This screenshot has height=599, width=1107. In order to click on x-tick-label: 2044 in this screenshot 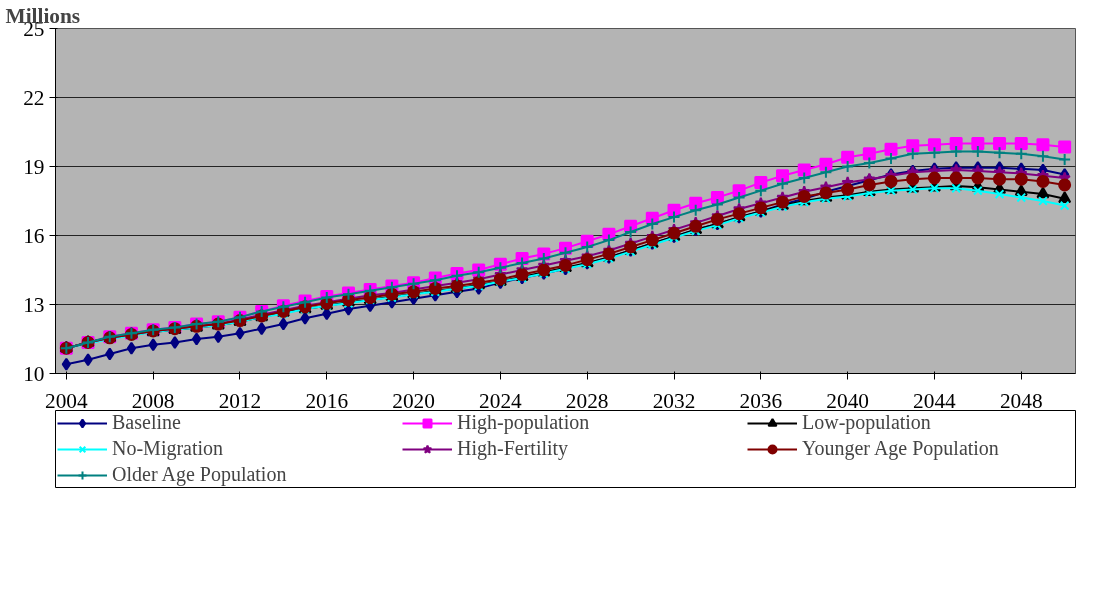, I will do `click(935, 400)`.